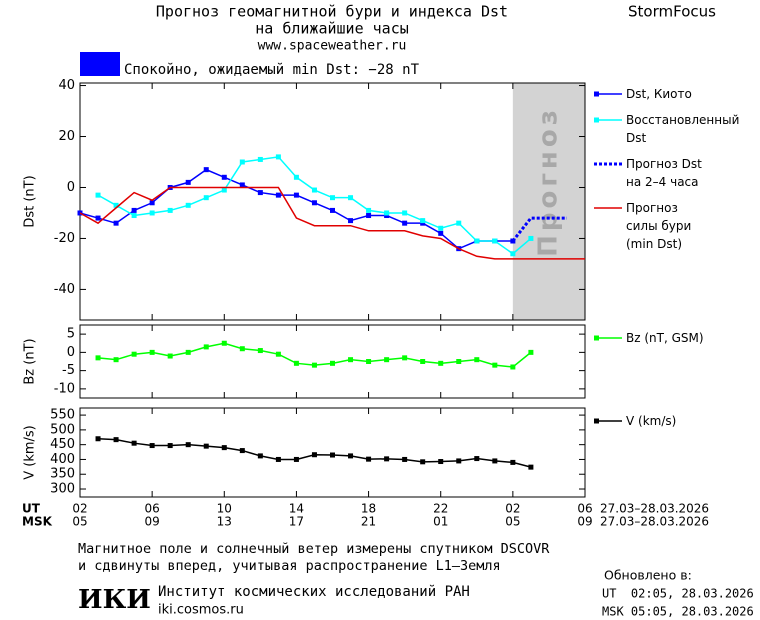  What do you see at coordinates (79, 509) in the screenshot?
I see `x-tick-label: 02` at bounding box center [79, 509].